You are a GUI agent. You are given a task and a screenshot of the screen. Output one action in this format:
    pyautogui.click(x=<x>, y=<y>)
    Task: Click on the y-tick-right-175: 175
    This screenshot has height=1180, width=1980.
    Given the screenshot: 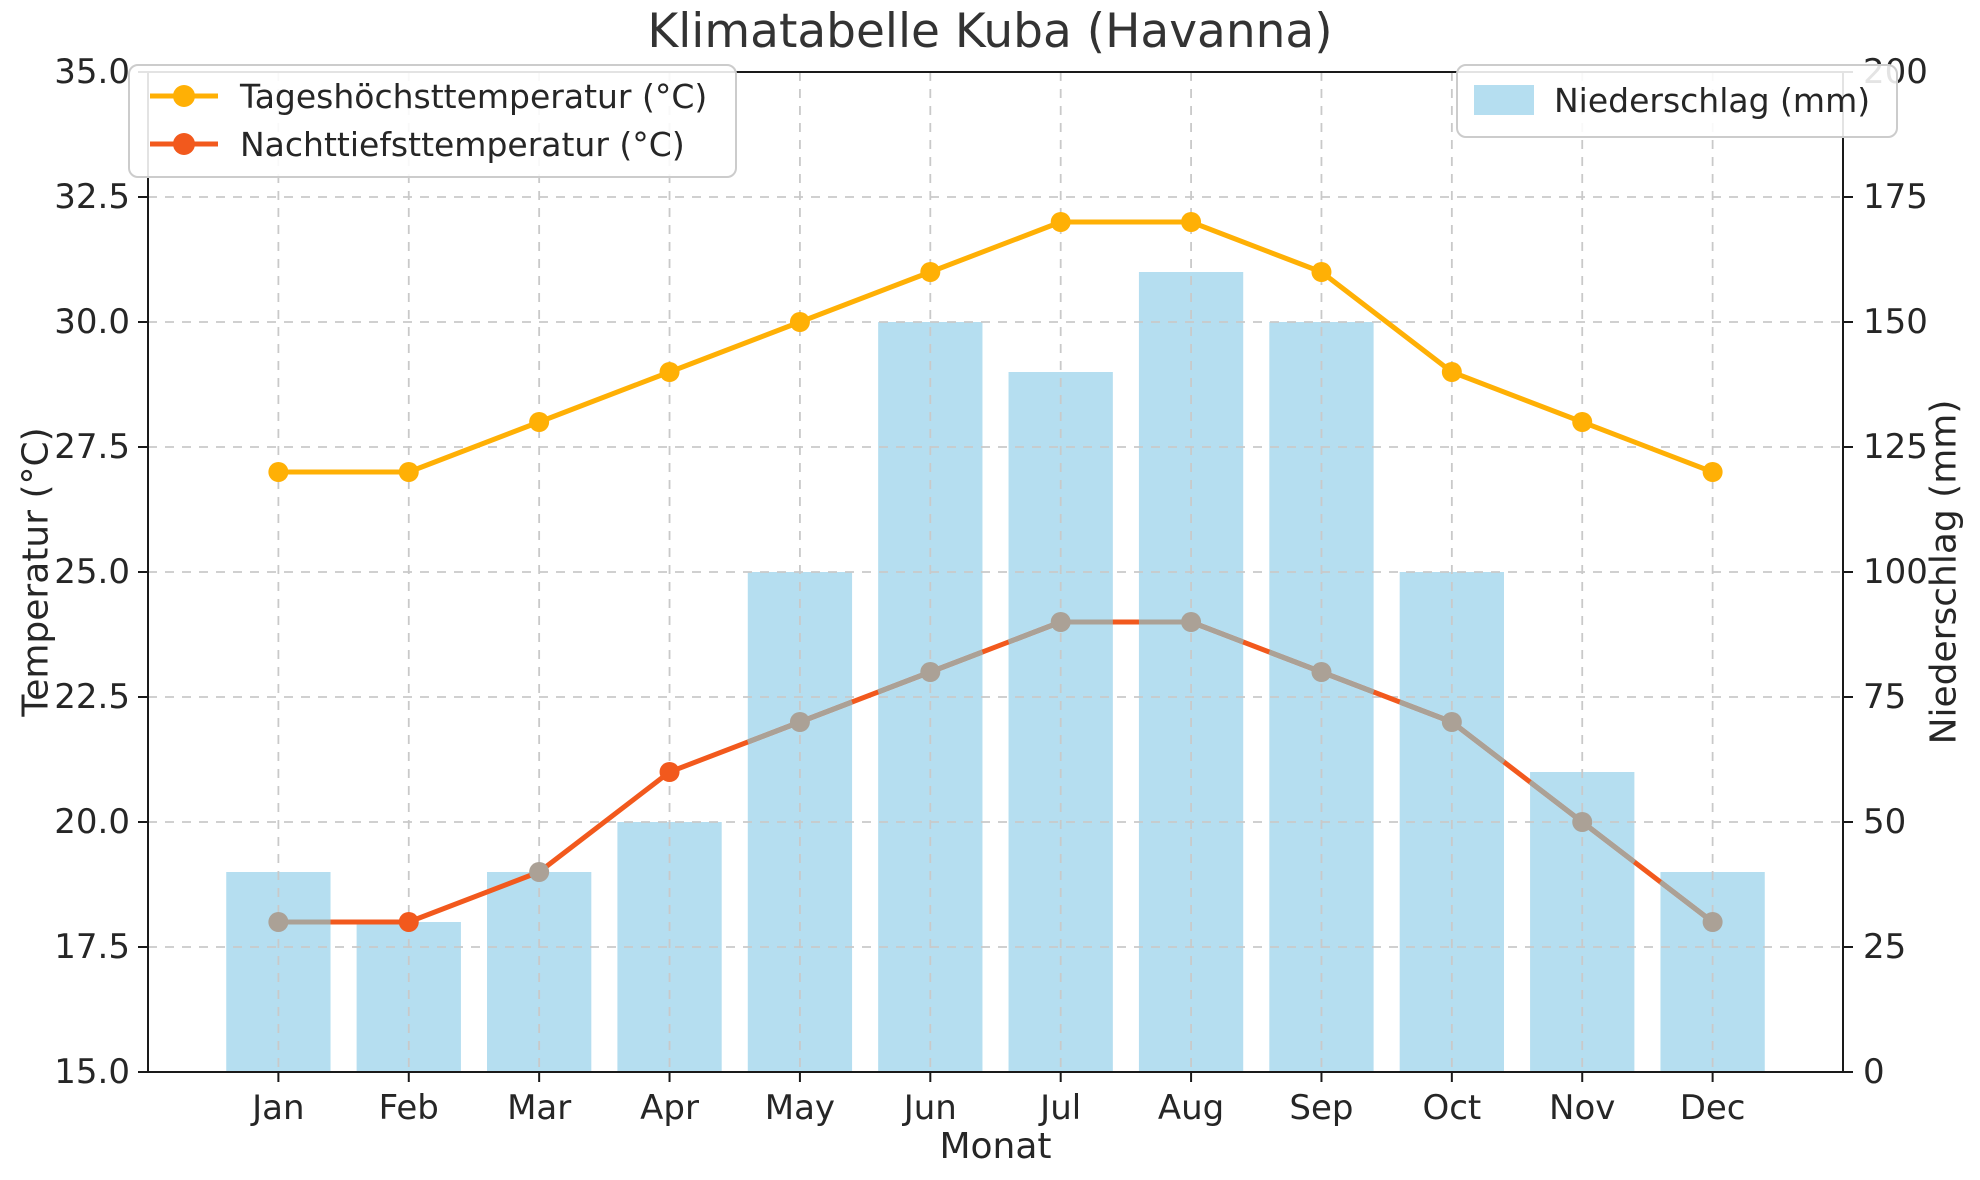 What is the action you would take?
    pyautogui.click(x=1895, y=197)
    